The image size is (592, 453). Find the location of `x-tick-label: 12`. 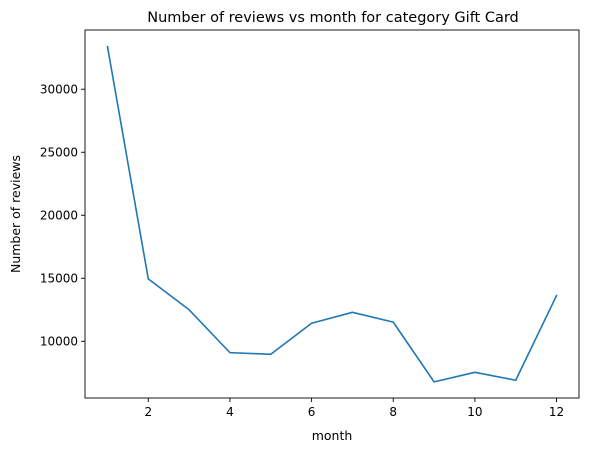

x-tick-label: 12 is located at coordinates (556, 412).